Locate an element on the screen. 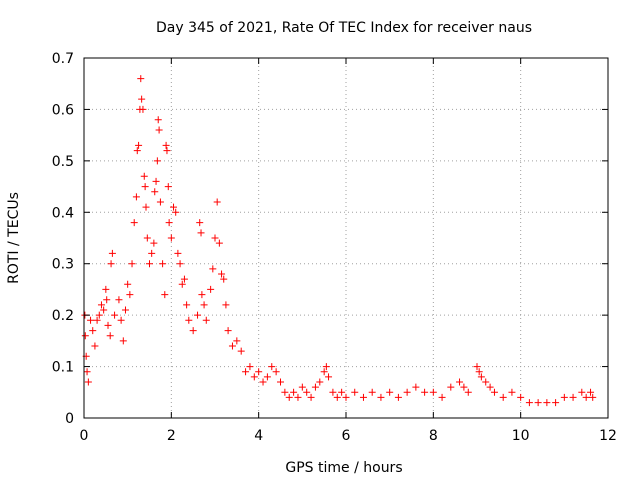 This screenshot has height=480, width=640. y-tick-label: 0.7 is located at coordinates (63, 59).